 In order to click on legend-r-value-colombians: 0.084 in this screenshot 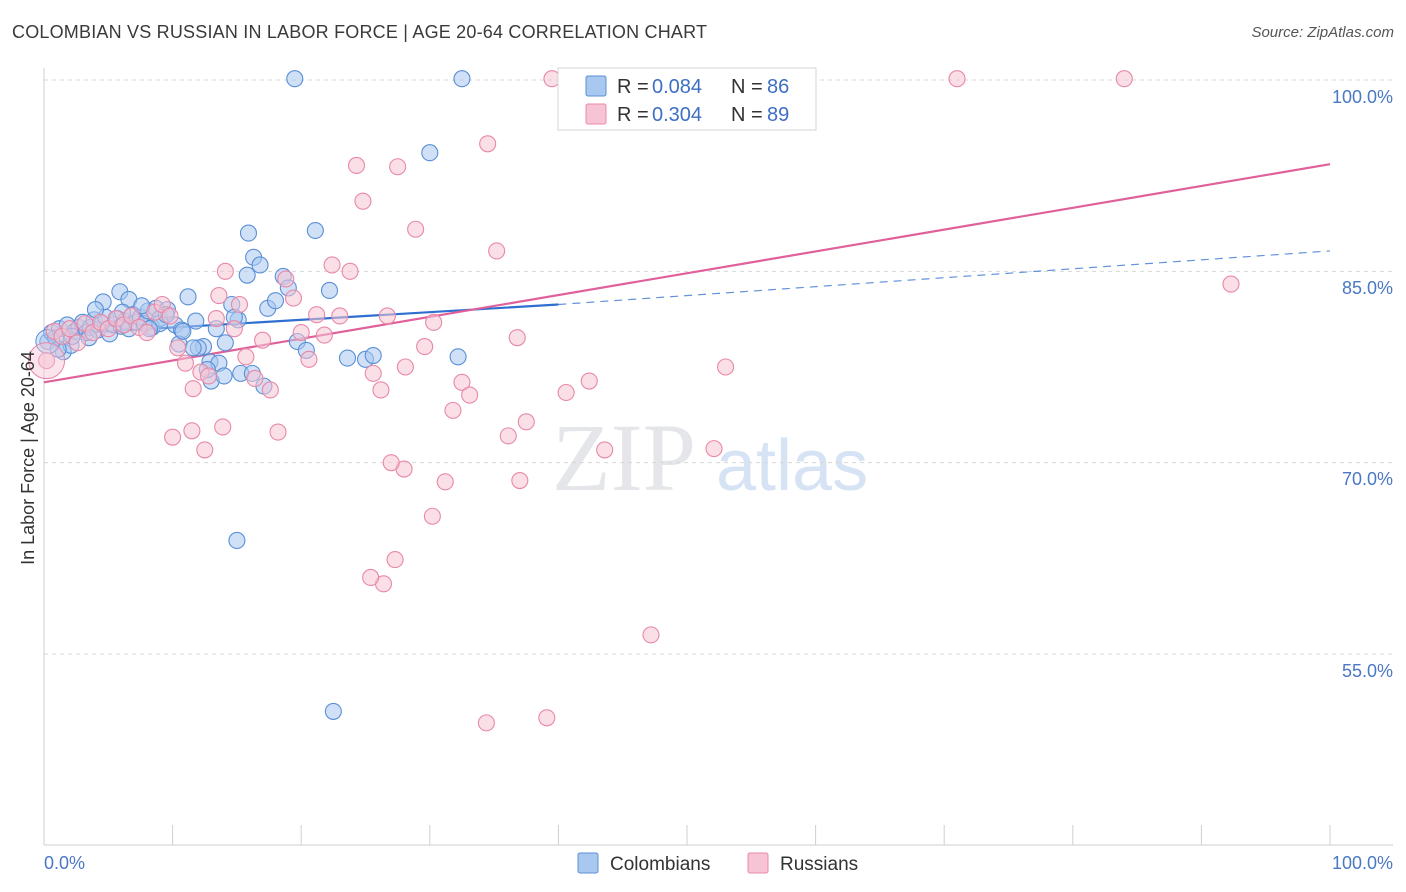, I will do `click(677, 87)`.